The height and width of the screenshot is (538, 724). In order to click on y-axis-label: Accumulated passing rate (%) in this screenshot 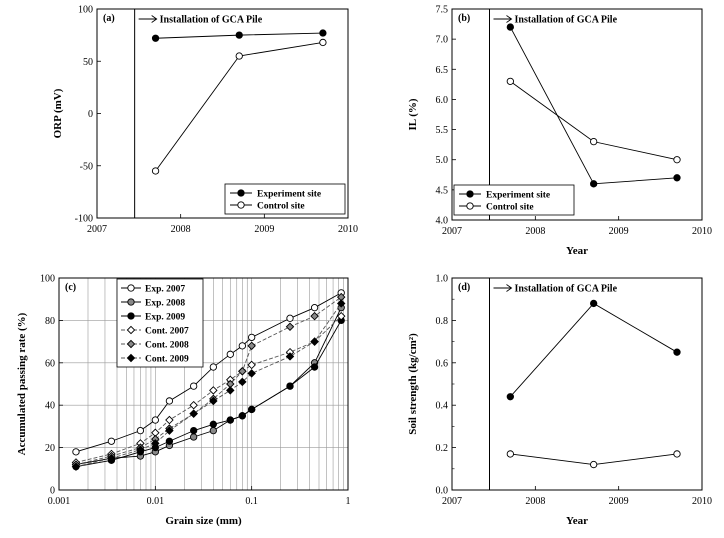, I will do `click(22, 383)`.